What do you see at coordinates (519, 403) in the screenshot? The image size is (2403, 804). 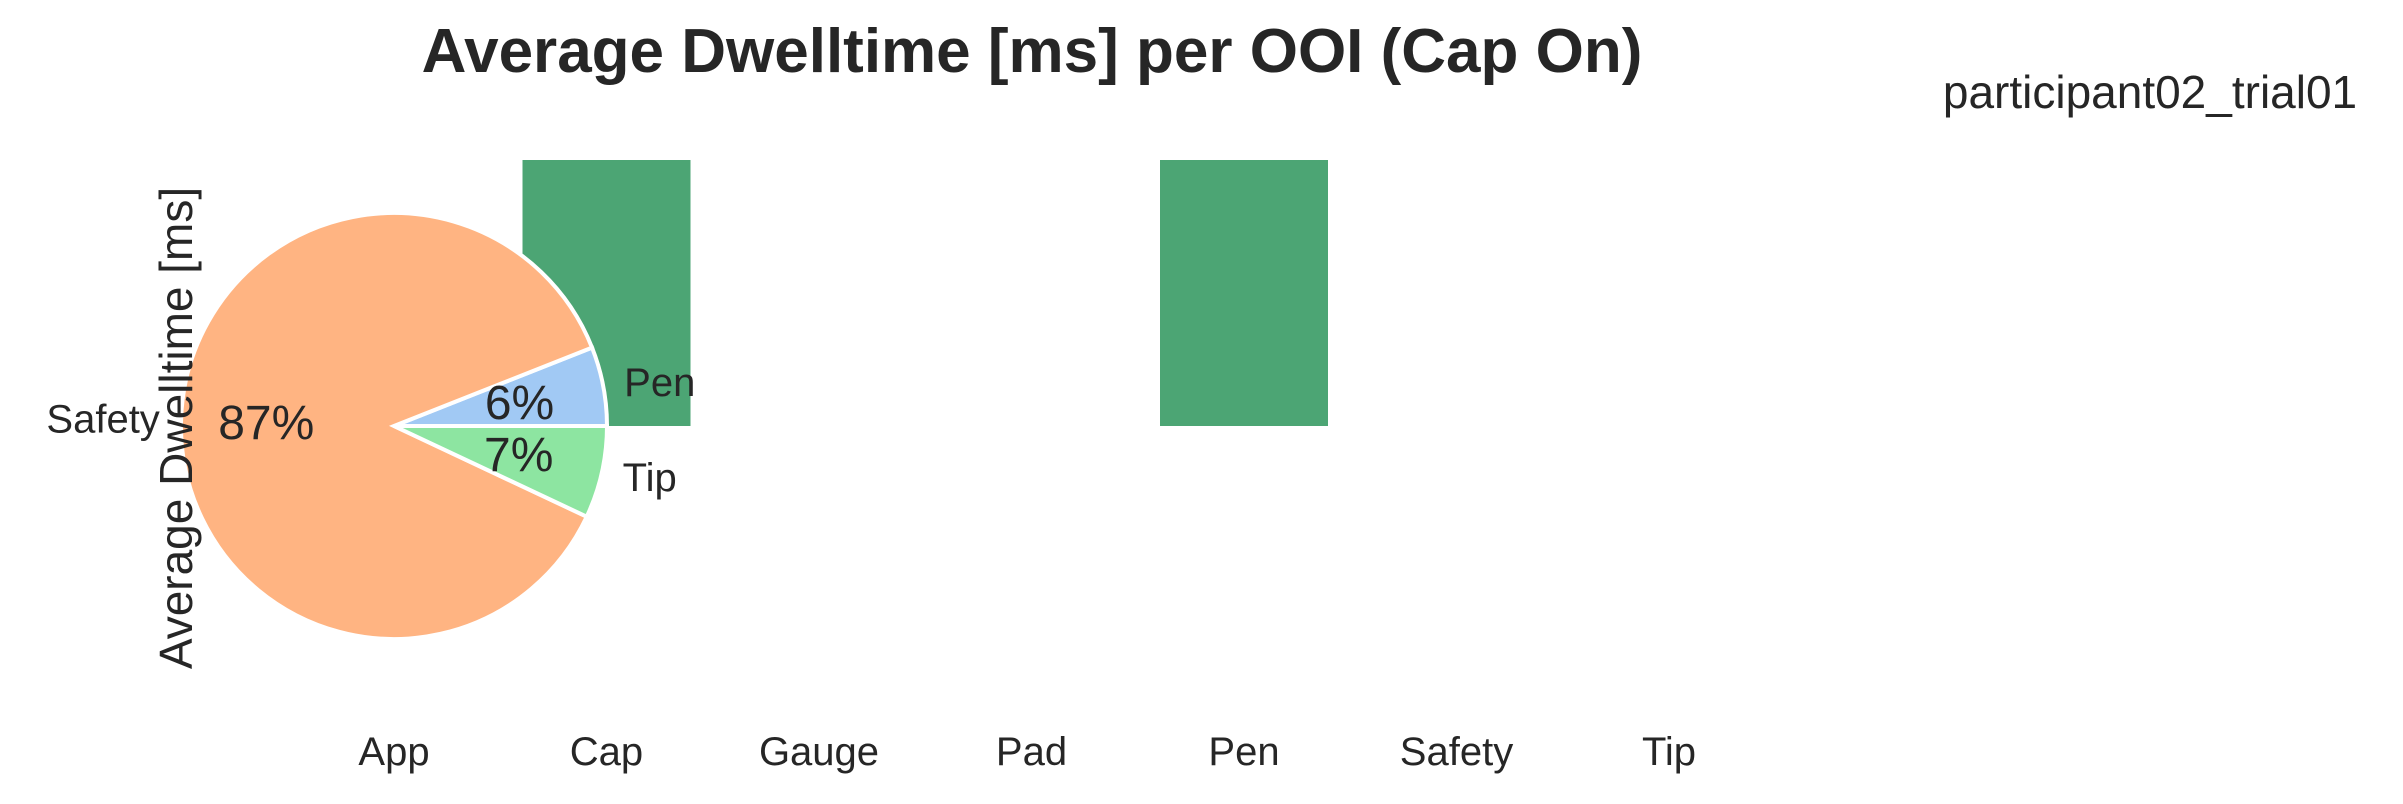 I see `pie-pct-pen: 6%` at bounding box center [519, 403].